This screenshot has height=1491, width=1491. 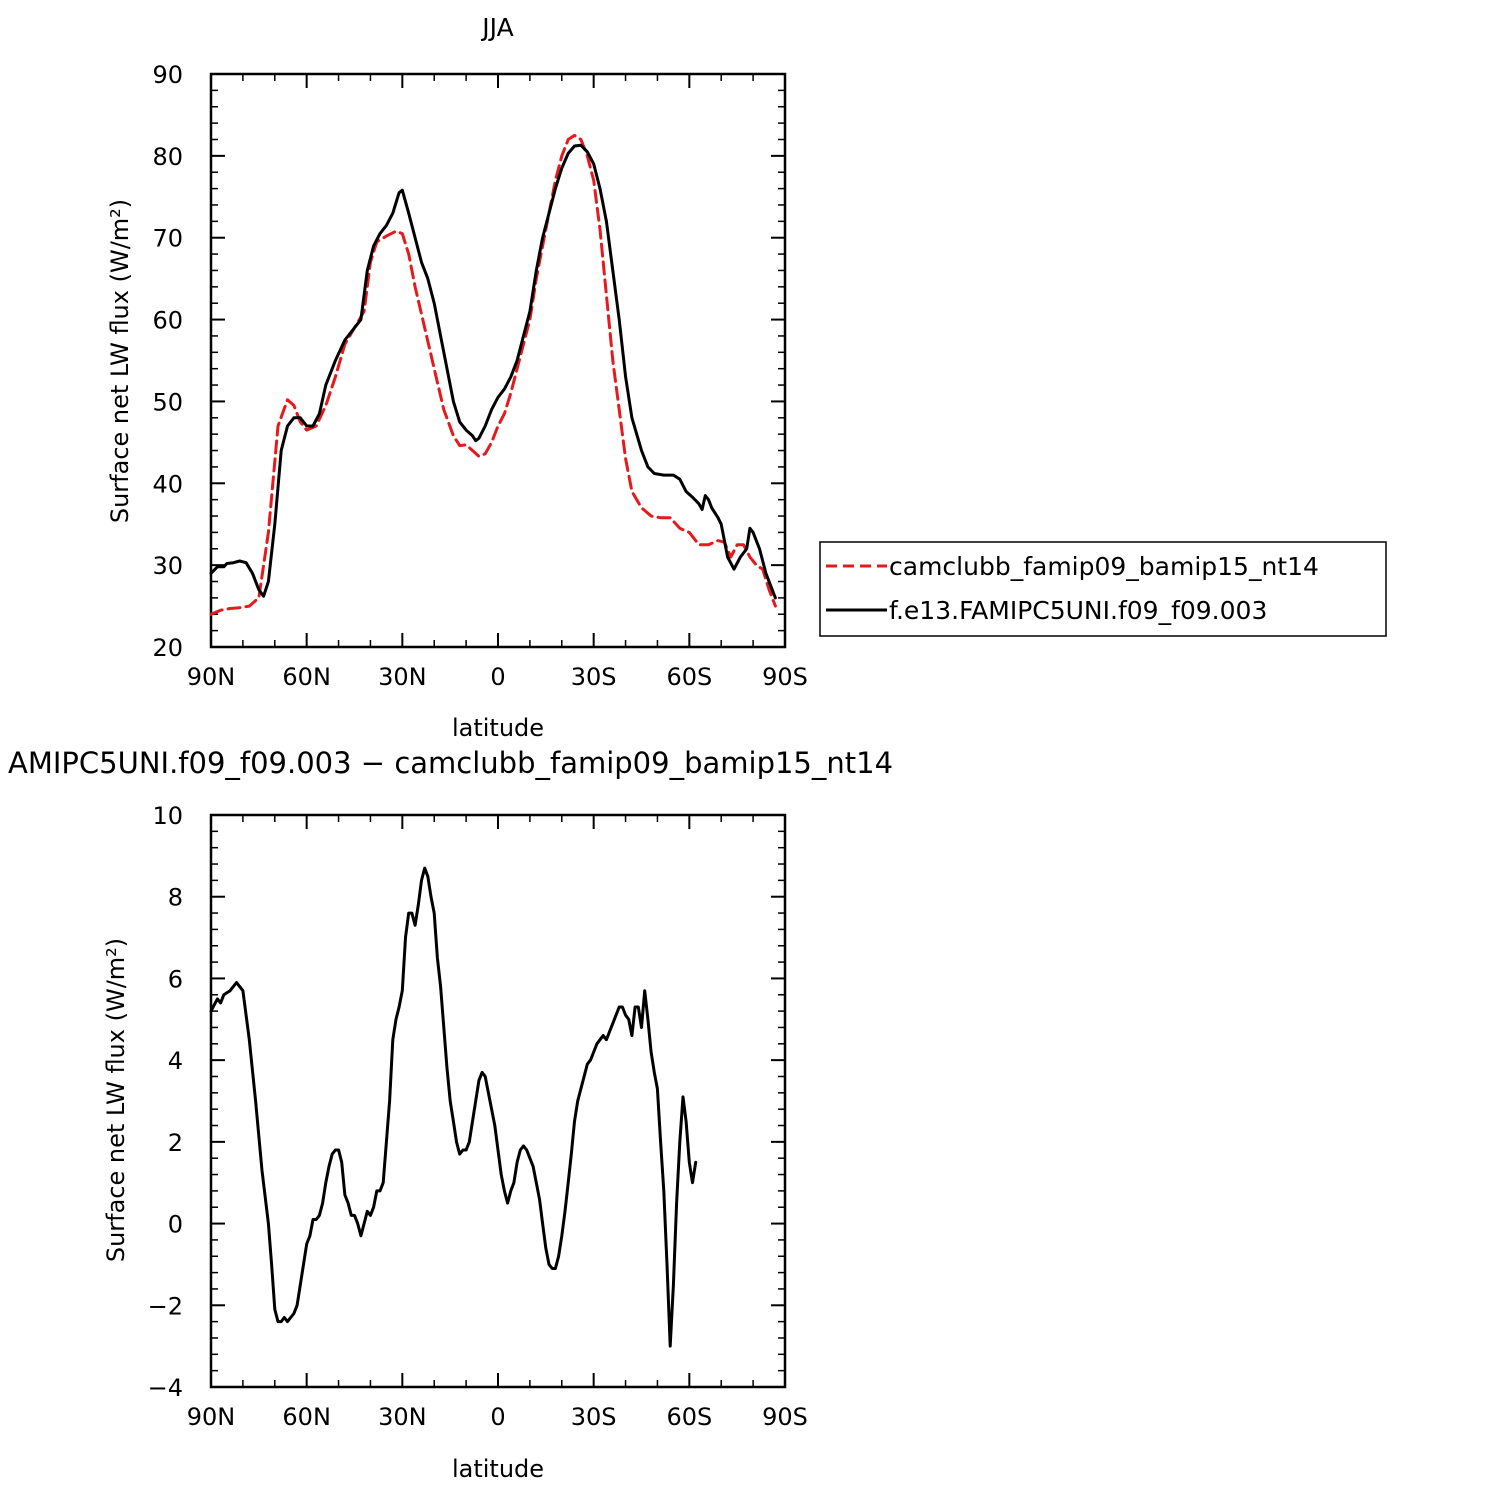 What do you see at coordinates (498, 1469) in the screenshot?
I see `bottom-panel-xlabel: latitude` at bounding box center [498, 1469].